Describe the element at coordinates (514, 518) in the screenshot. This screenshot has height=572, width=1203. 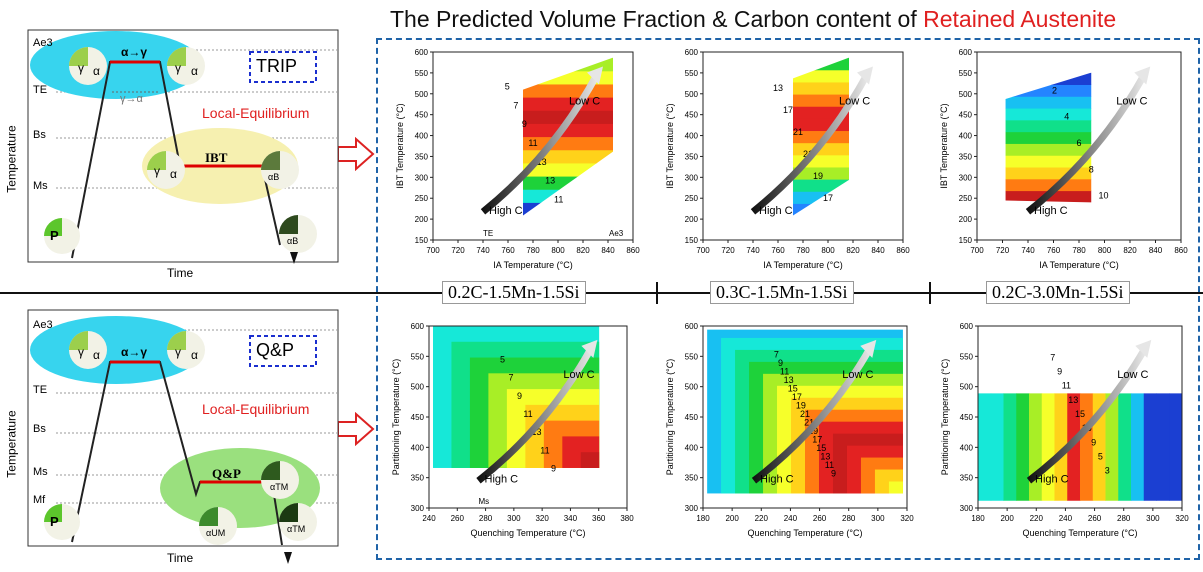
I see `x-tick-label: 300` at that location.